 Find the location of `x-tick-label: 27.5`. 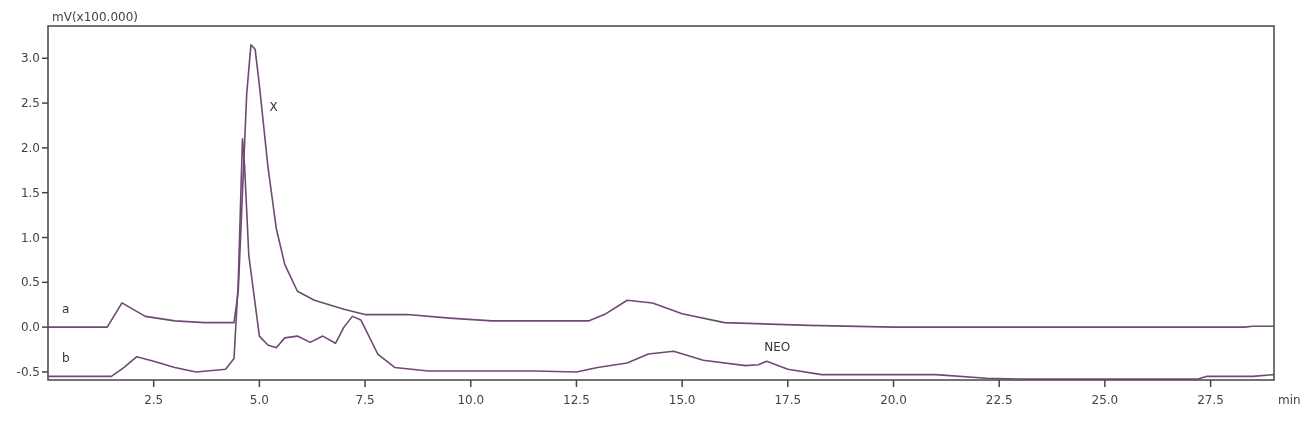

x-tick-label: 27.5 is located at coordinates (1210, 400).